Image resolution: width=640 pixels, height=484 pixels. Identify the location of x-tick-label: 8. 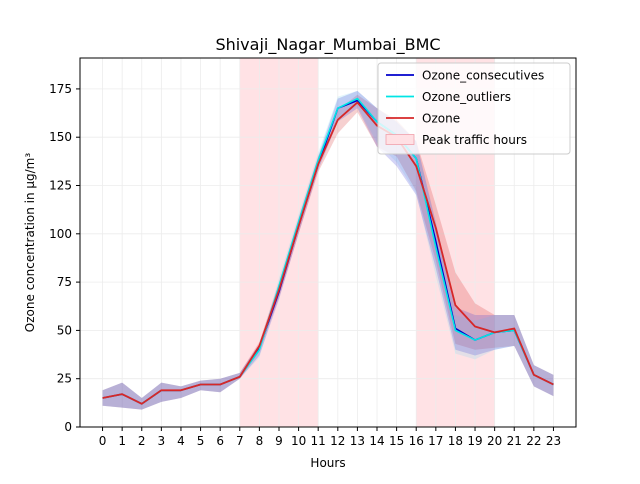
(260, 441).